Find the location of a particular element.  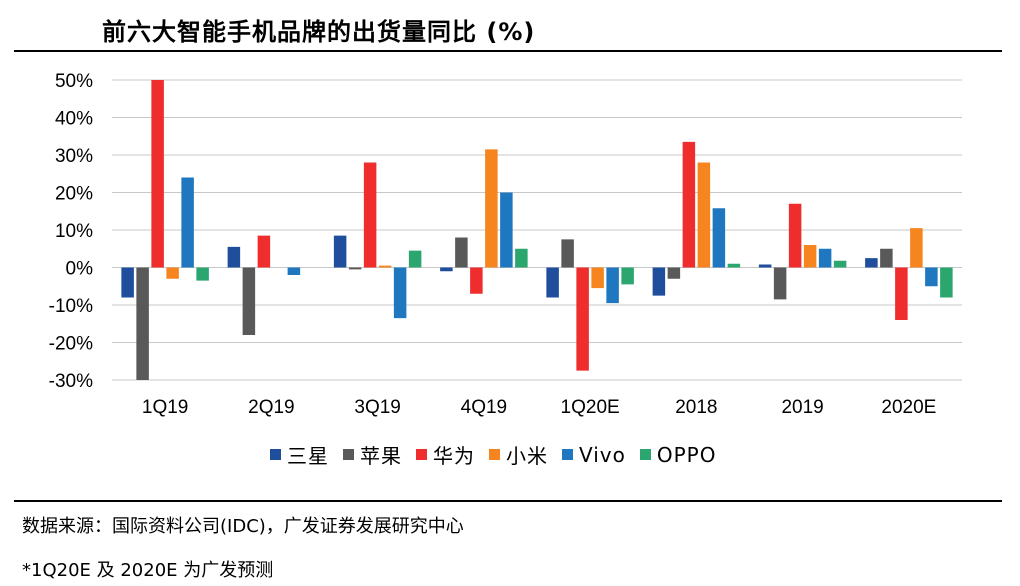

legend-item: Vivo is located at coordinates (594, 455).